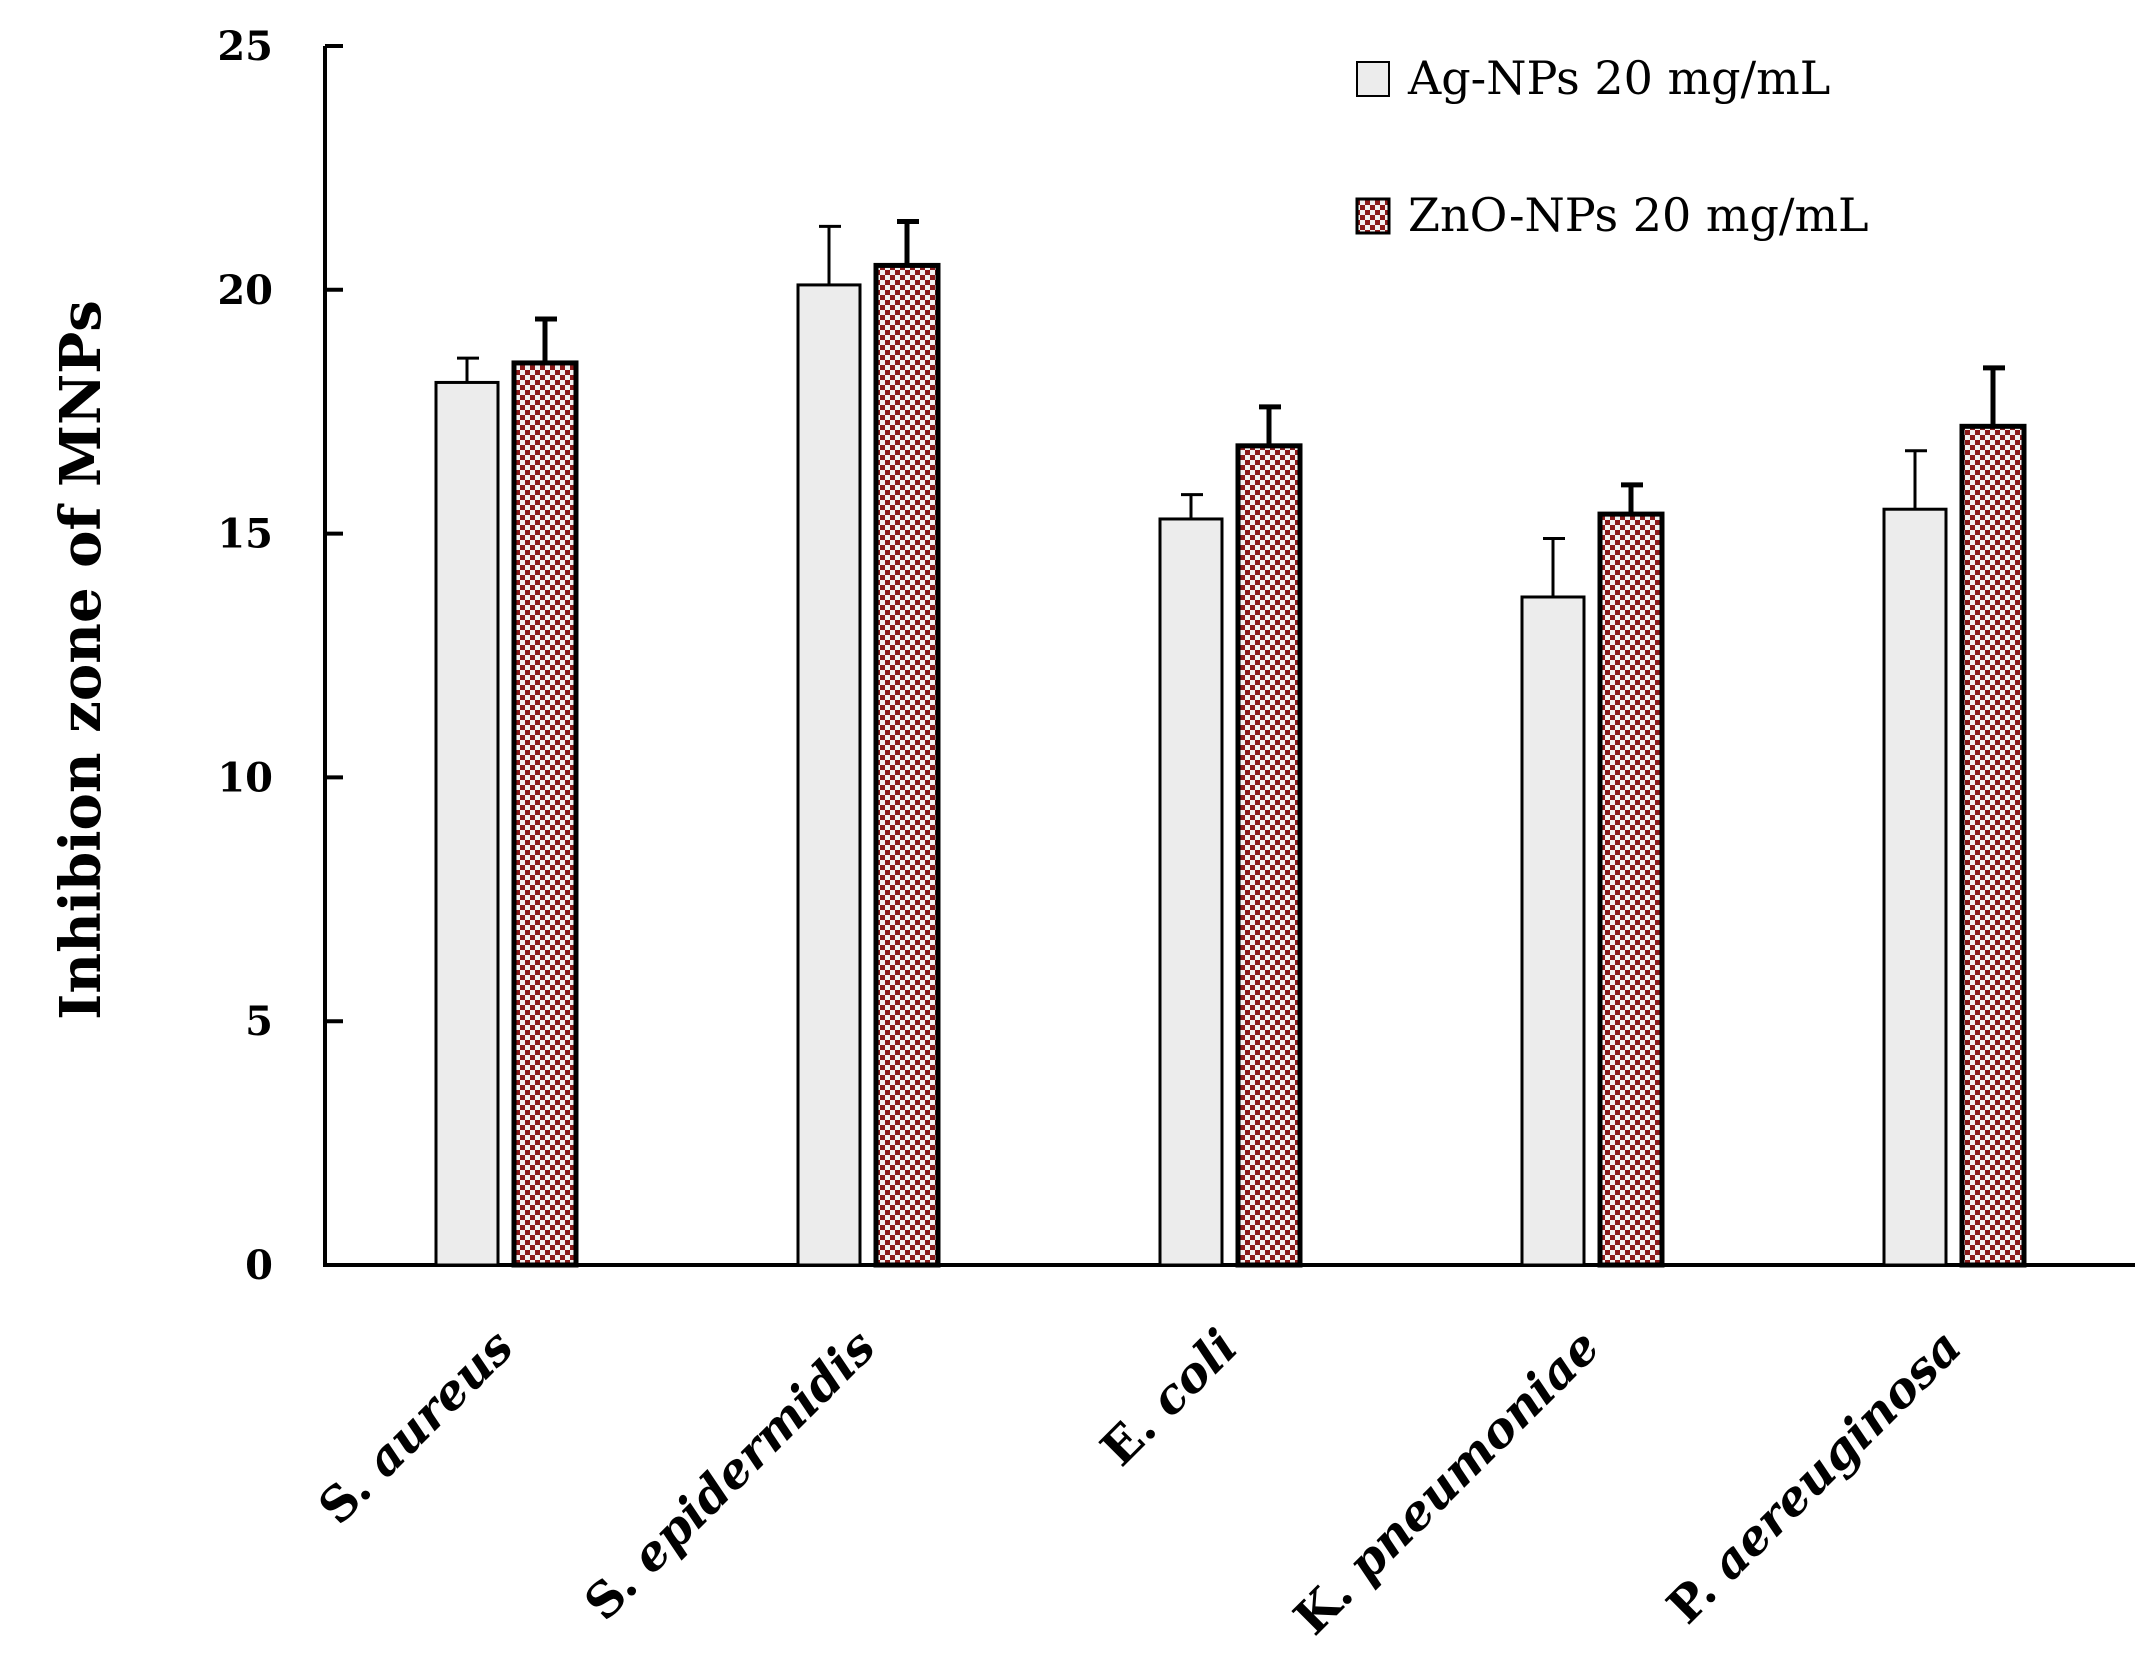 The image size is (2152, 1676). What do you see at coordinates (245, 46) in the screenshot?
I see `y-tick-label: 25` at bounding box center [245, 46].